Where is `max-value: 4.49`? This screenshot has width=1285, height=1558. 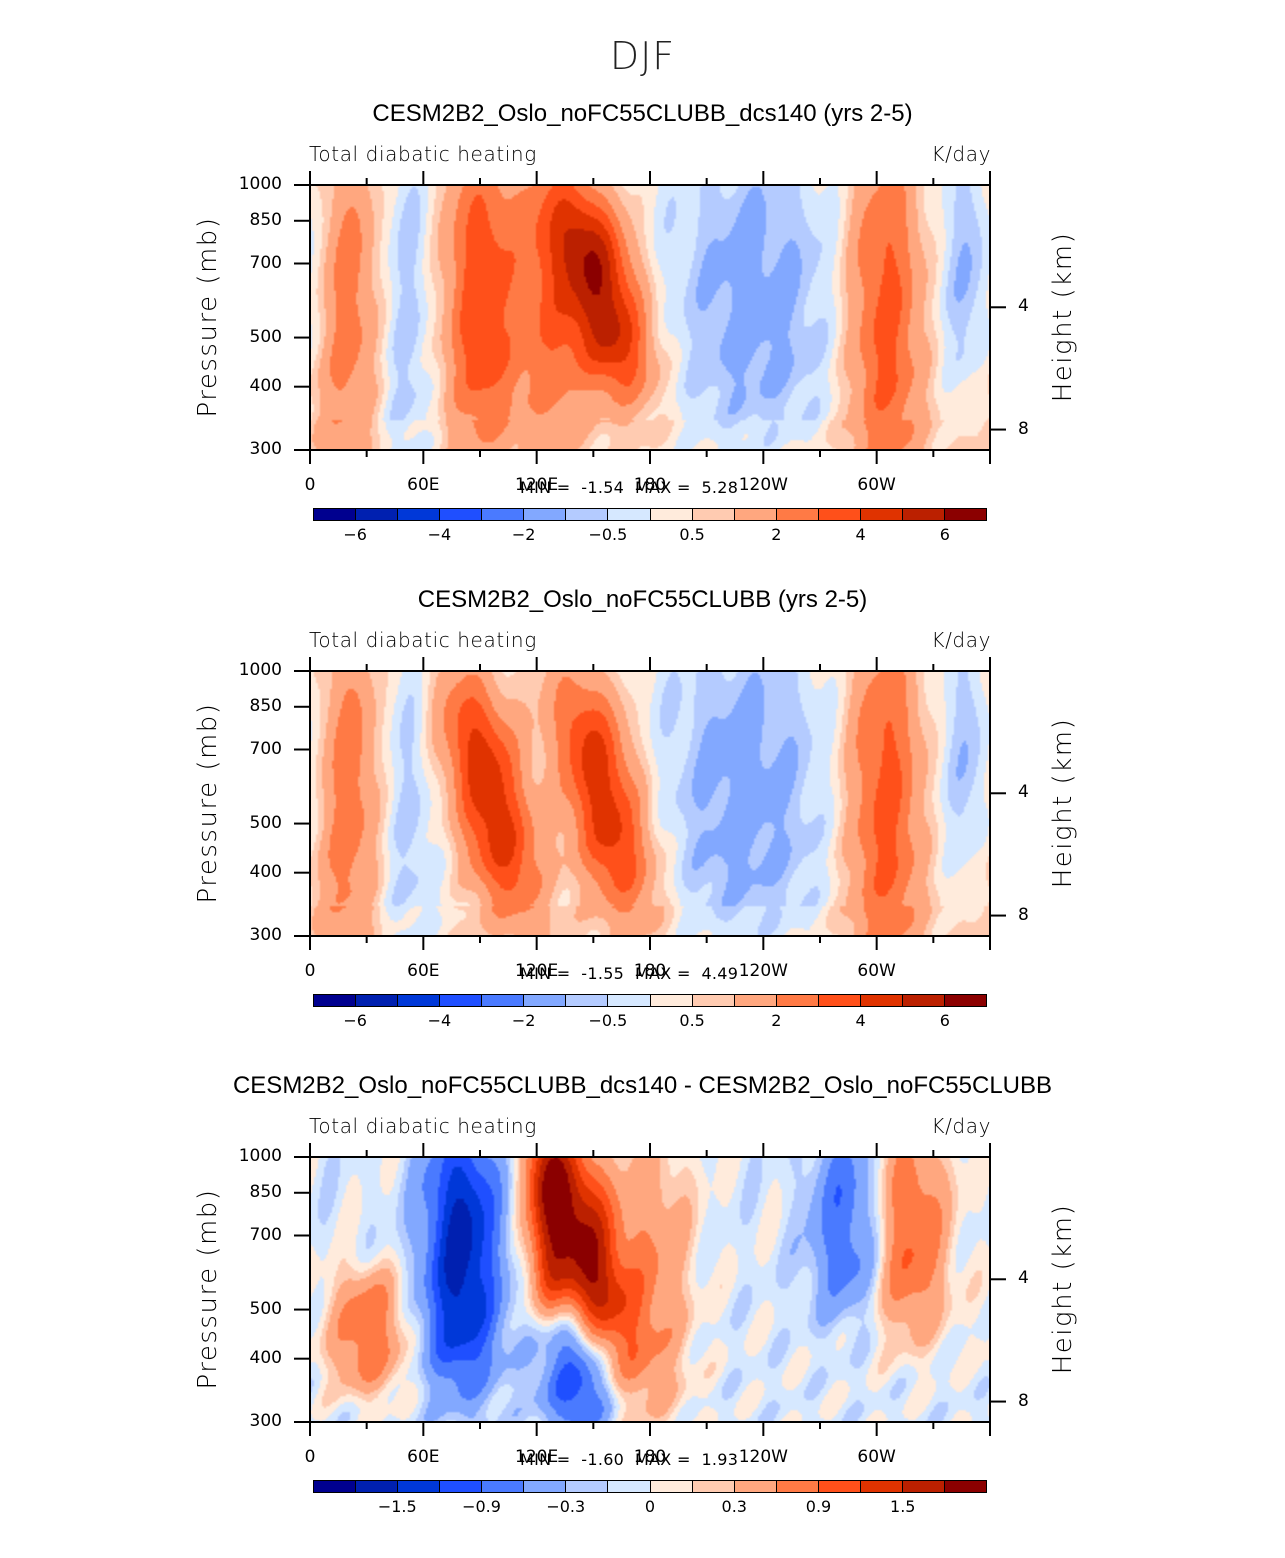
max-value: 4.49 is located at coordinates (720, 973).